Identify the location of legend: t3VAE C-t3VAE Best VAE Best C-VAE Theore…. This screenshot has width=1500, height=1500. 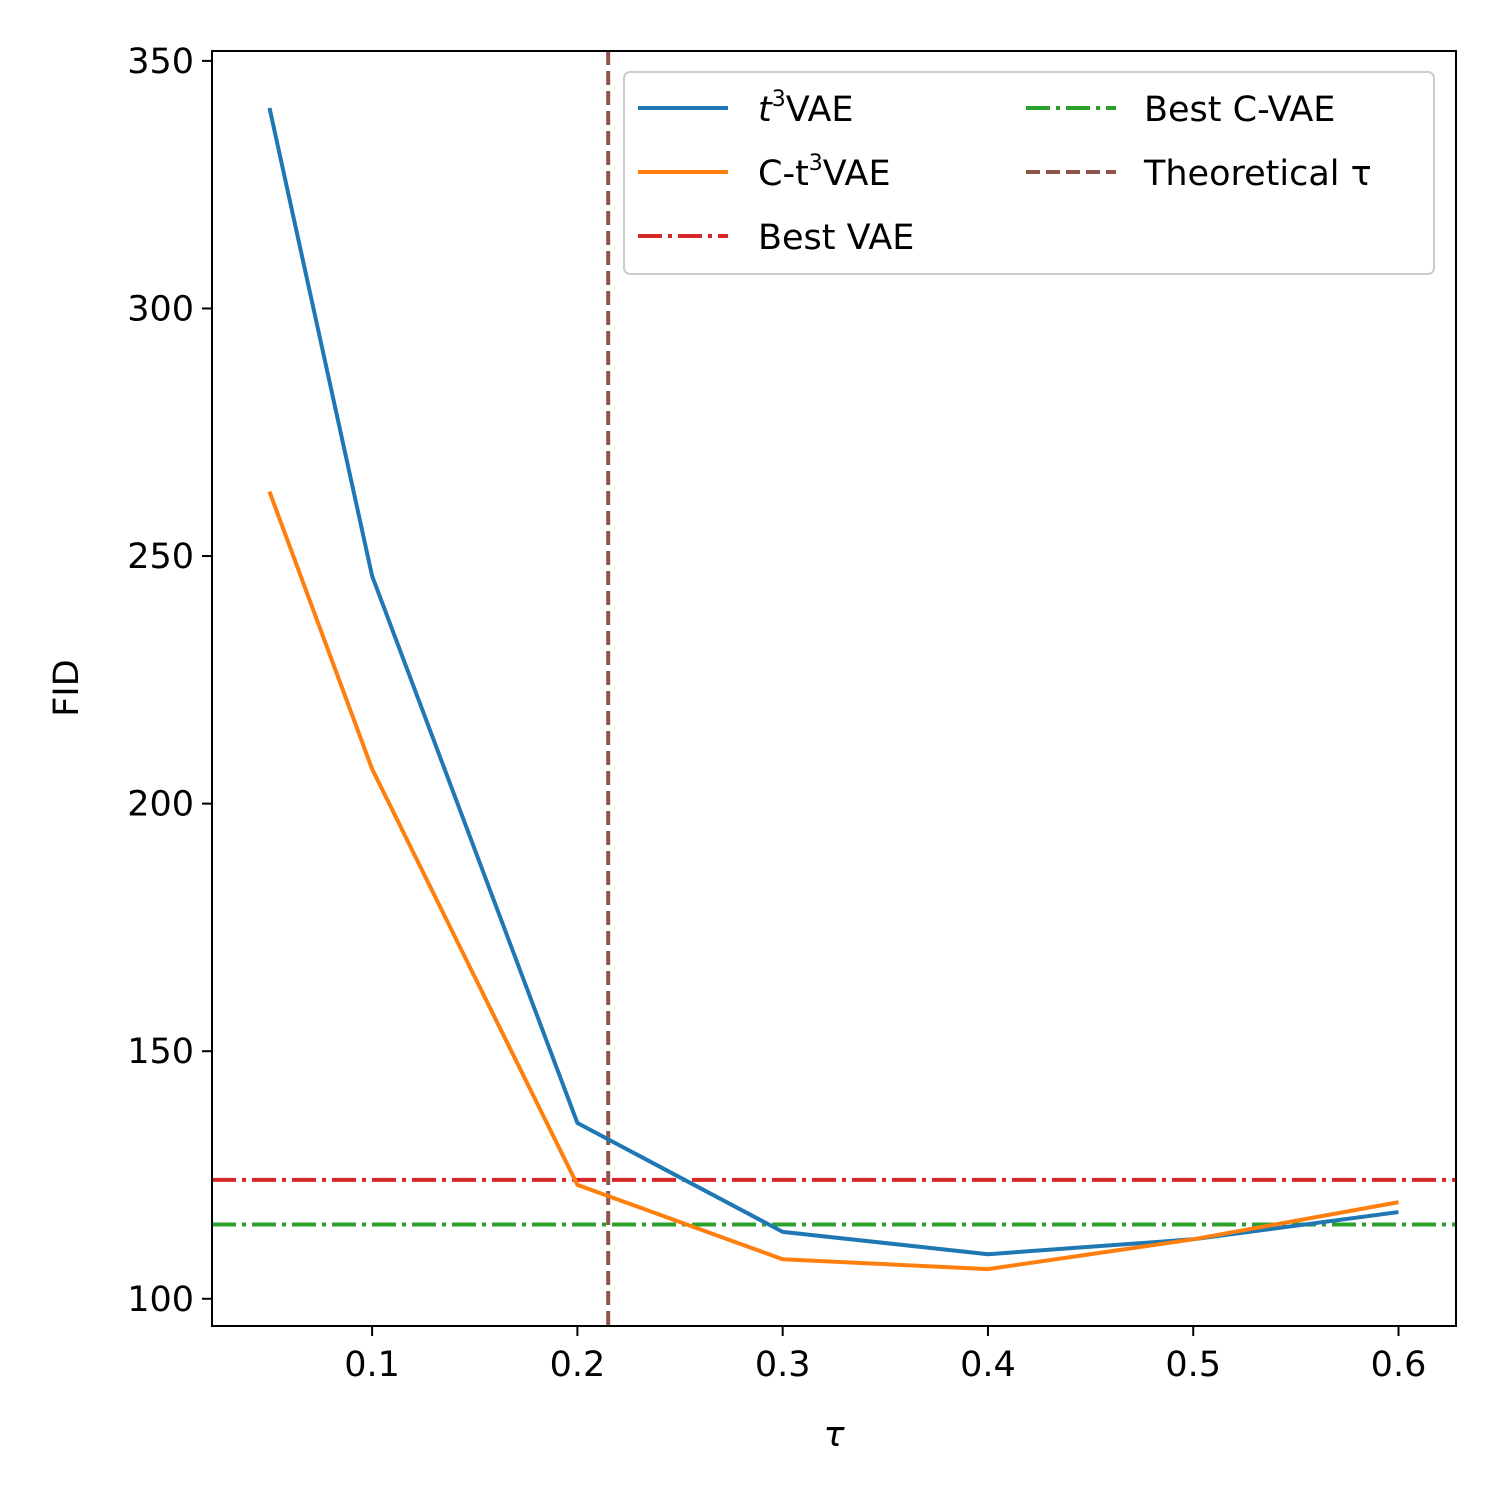
(1029, 173).